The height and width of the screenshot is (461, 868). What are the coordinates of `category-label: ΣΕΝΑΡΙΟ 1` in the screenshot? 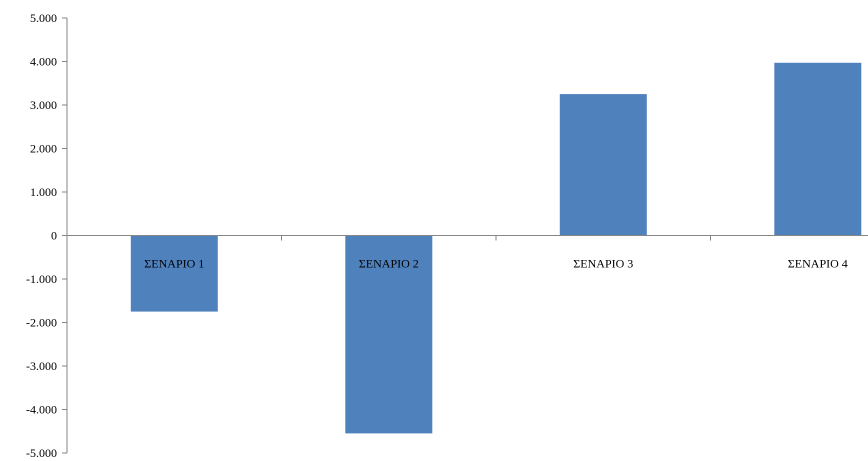 It's located at (174, 264).